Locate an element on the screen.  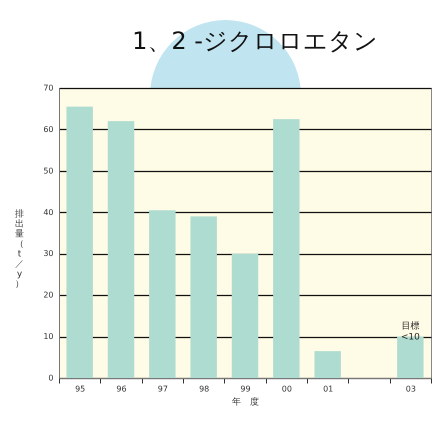
y-tick-label: 0 is located at coordinates (51, 378).